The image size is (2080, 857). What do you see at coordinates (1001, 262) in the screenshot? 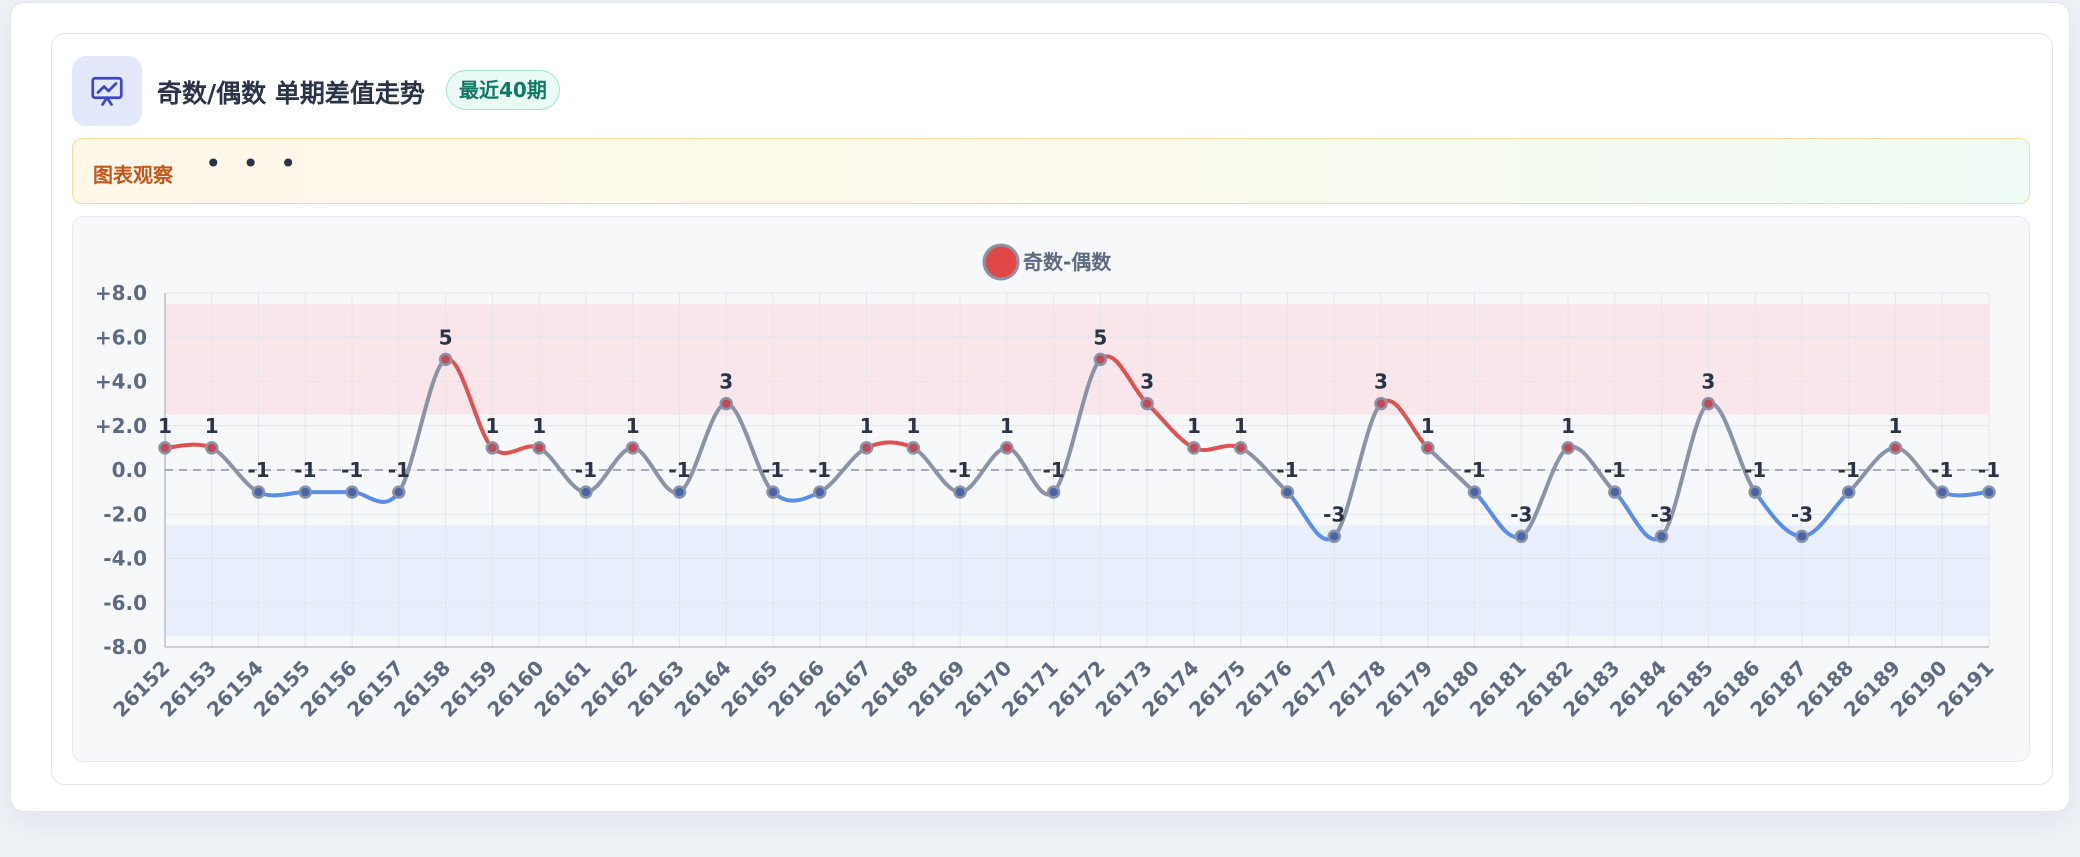
I see `legend-marker` at bounding box center [1001, 262].